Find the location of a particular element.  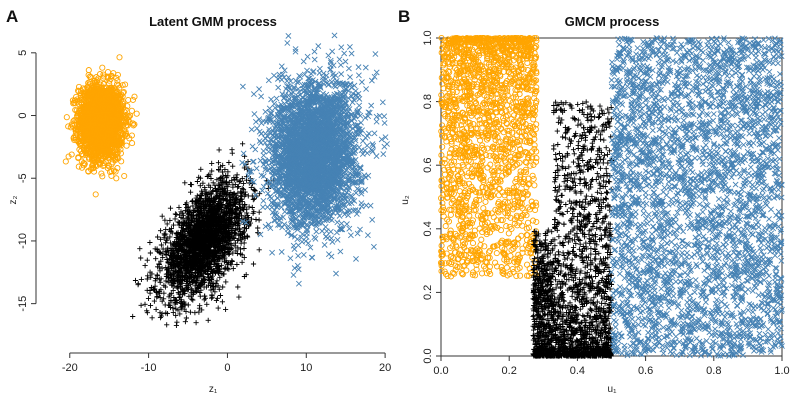

panel-a-y-tick-label: -15 is located at coordinates (23, 304).